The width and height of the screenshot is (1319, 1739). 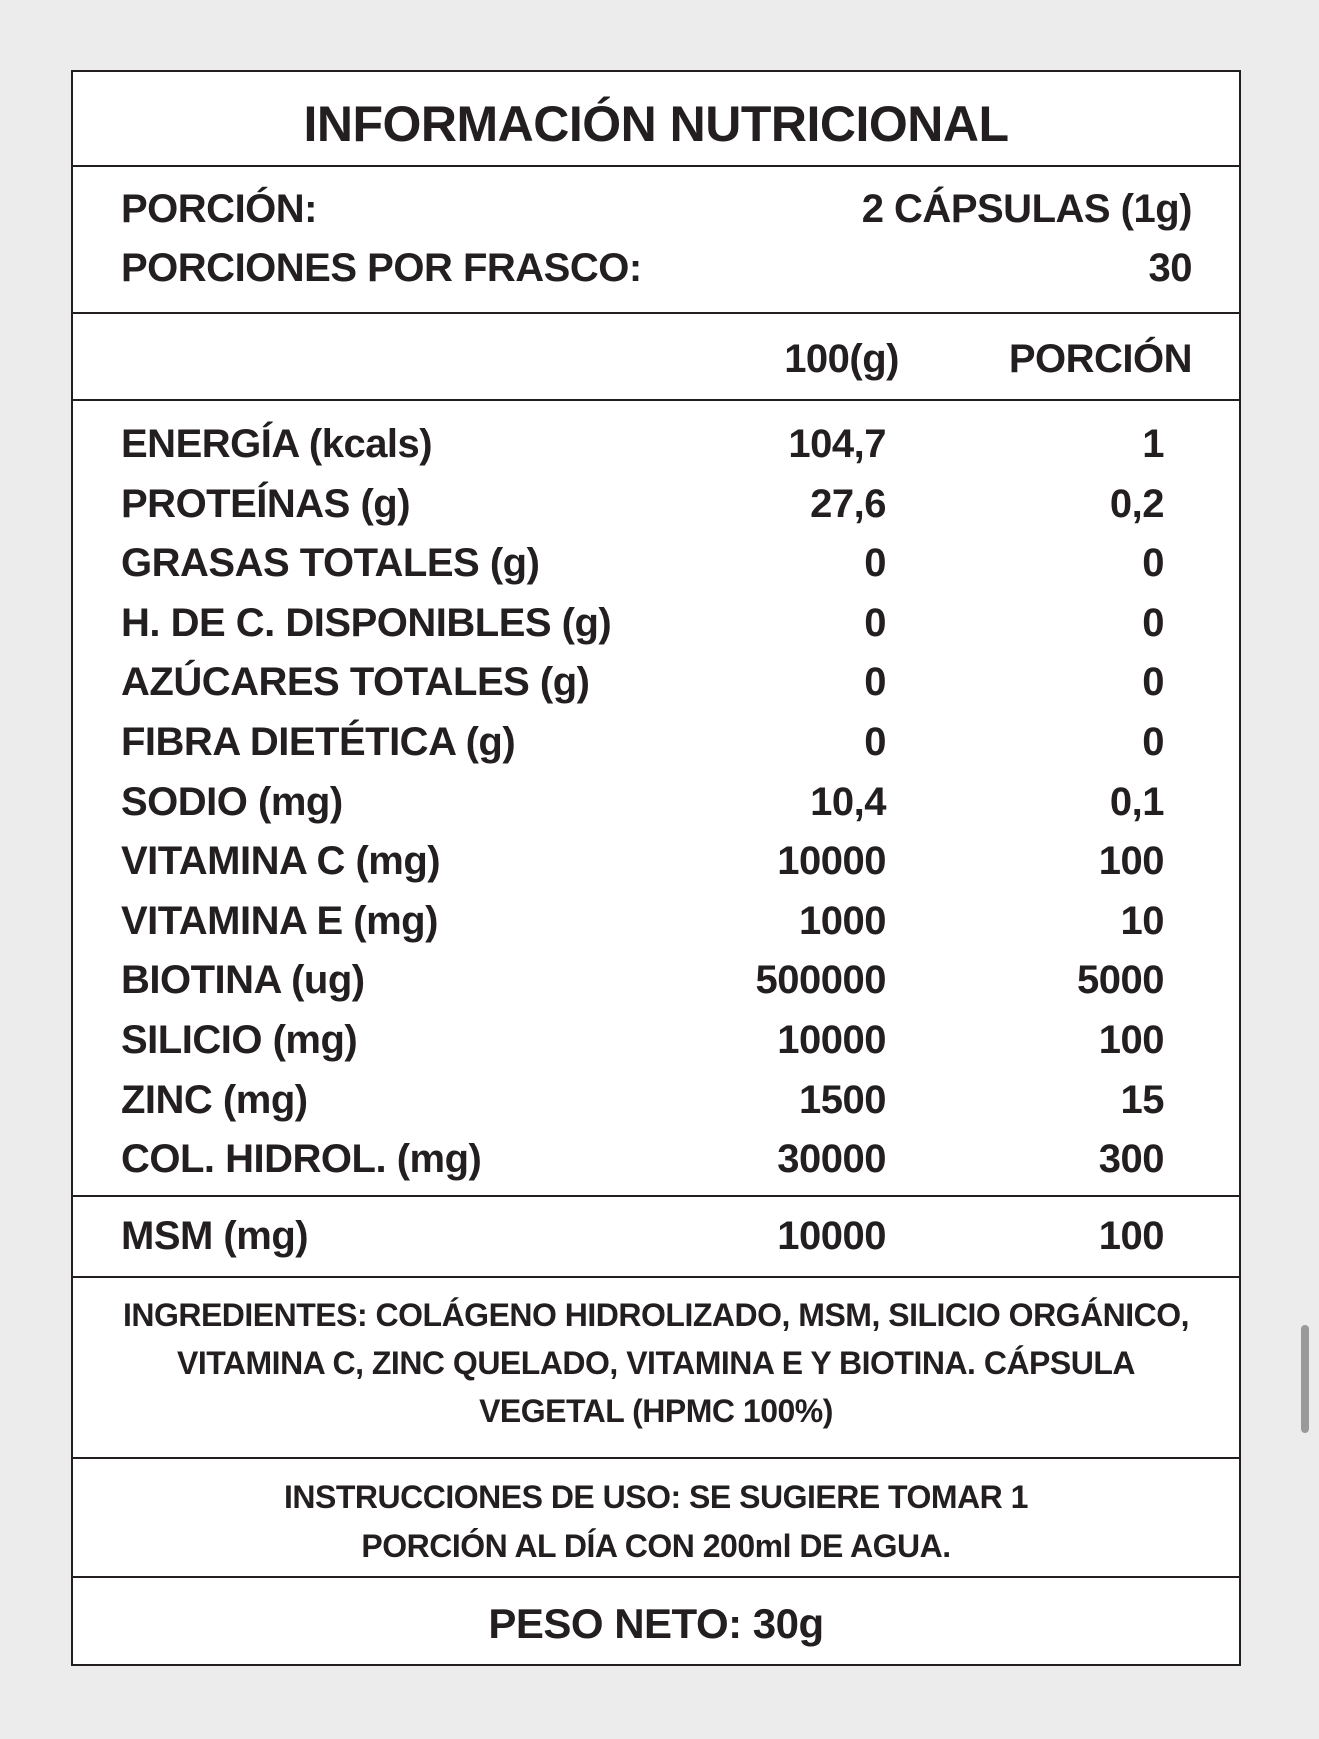 What do you see at coordinates (279, 920) in the screenshot?
I see `nutrient-name: VITAMINA E (mg)` at bounding box center [279, 920].